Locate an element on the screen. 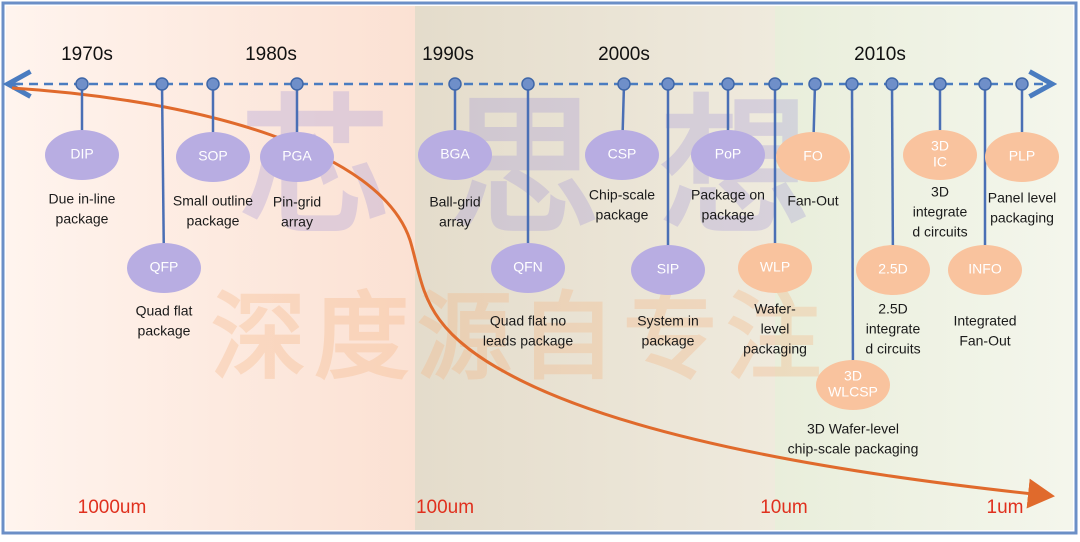 Image resolution: width=1080 pixels, height=542 pixels. package-label: PLP is located at coordinates (1022, 156).